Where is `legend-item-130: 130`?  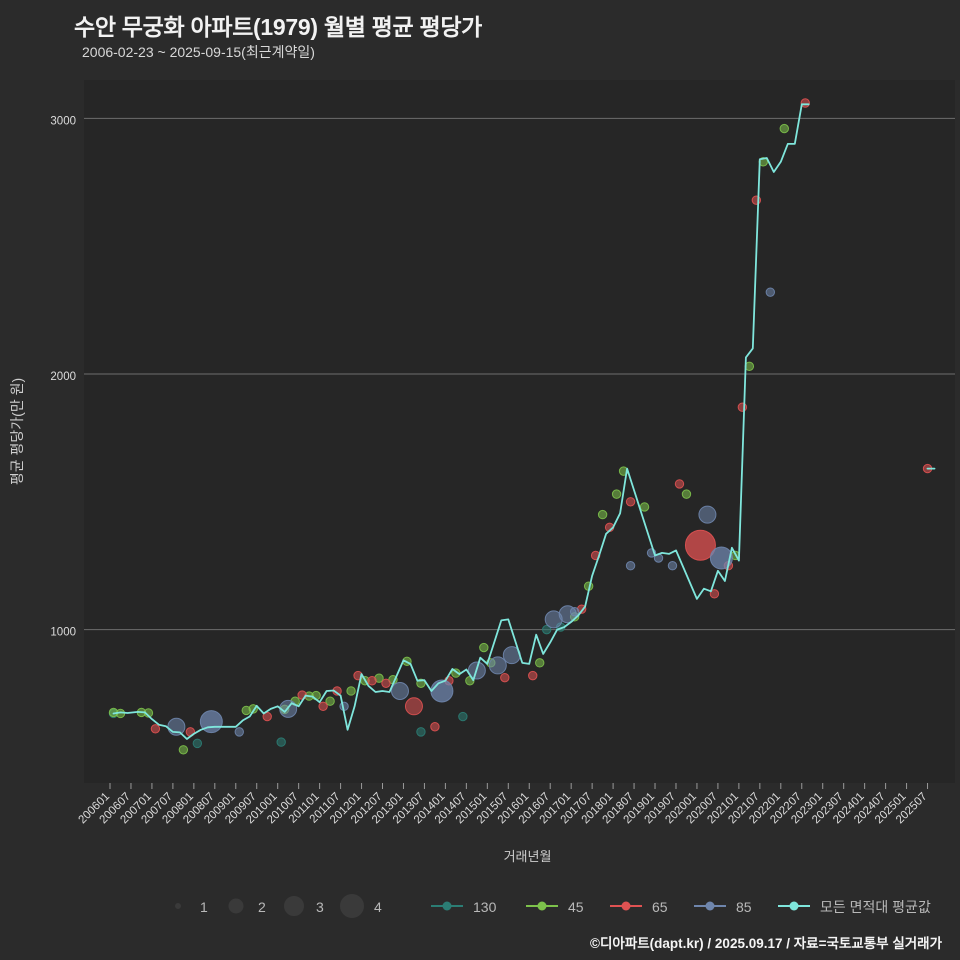
legend-item-130: 130 is located at coordinates (464, 907).